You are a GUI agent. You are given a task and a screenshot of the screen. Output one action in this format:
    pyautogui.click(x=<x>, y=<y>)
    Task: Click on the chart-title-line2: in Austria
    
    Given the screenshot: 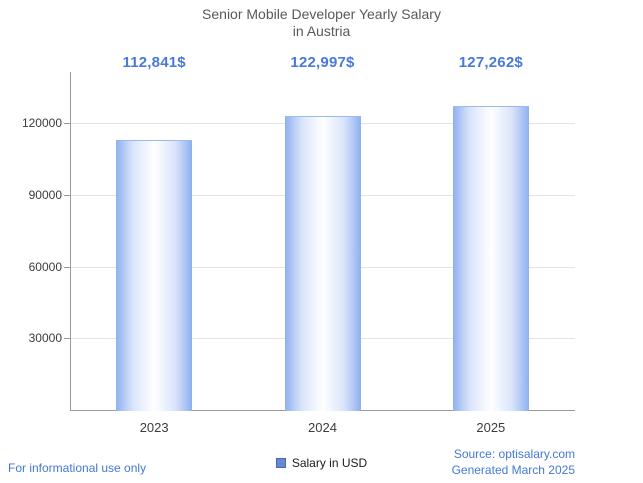 What is the action you would take?
    pyautogui.click(x=321, y=31)
    